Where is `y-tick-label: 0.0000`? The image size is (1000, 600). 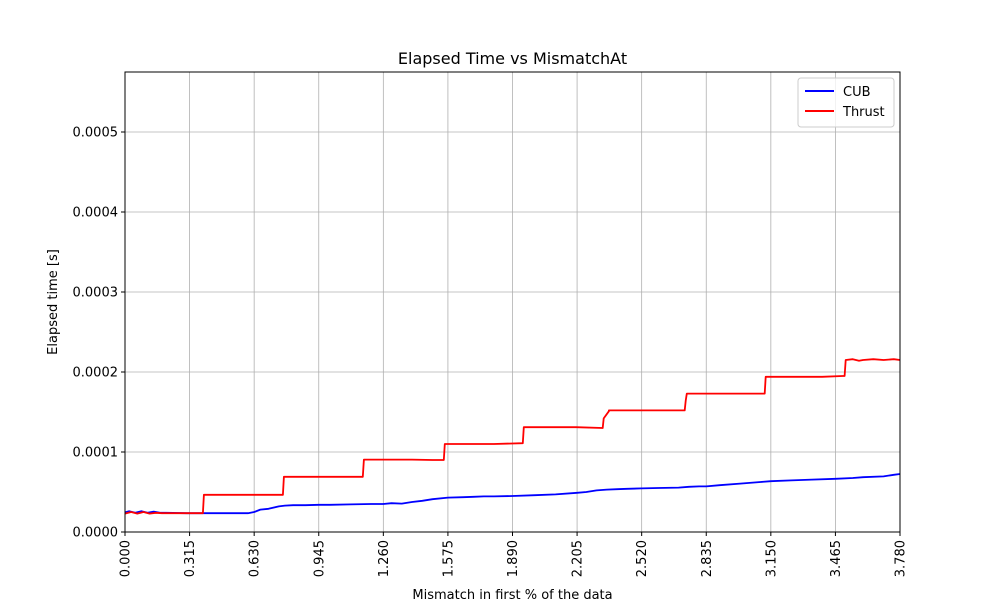
y-tick-label: 0.0000 is located at coordinates (96, 533).